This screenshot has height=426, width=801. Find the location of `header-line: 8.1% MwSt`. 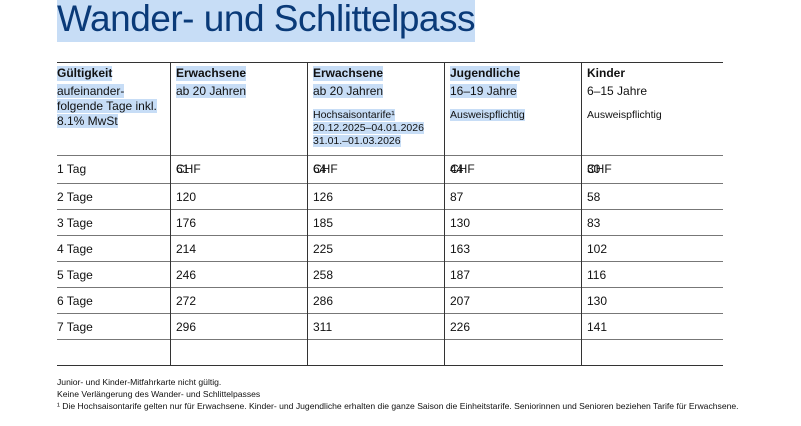

header-line: 8.1% MwSt is located at coordinates (87, 121).